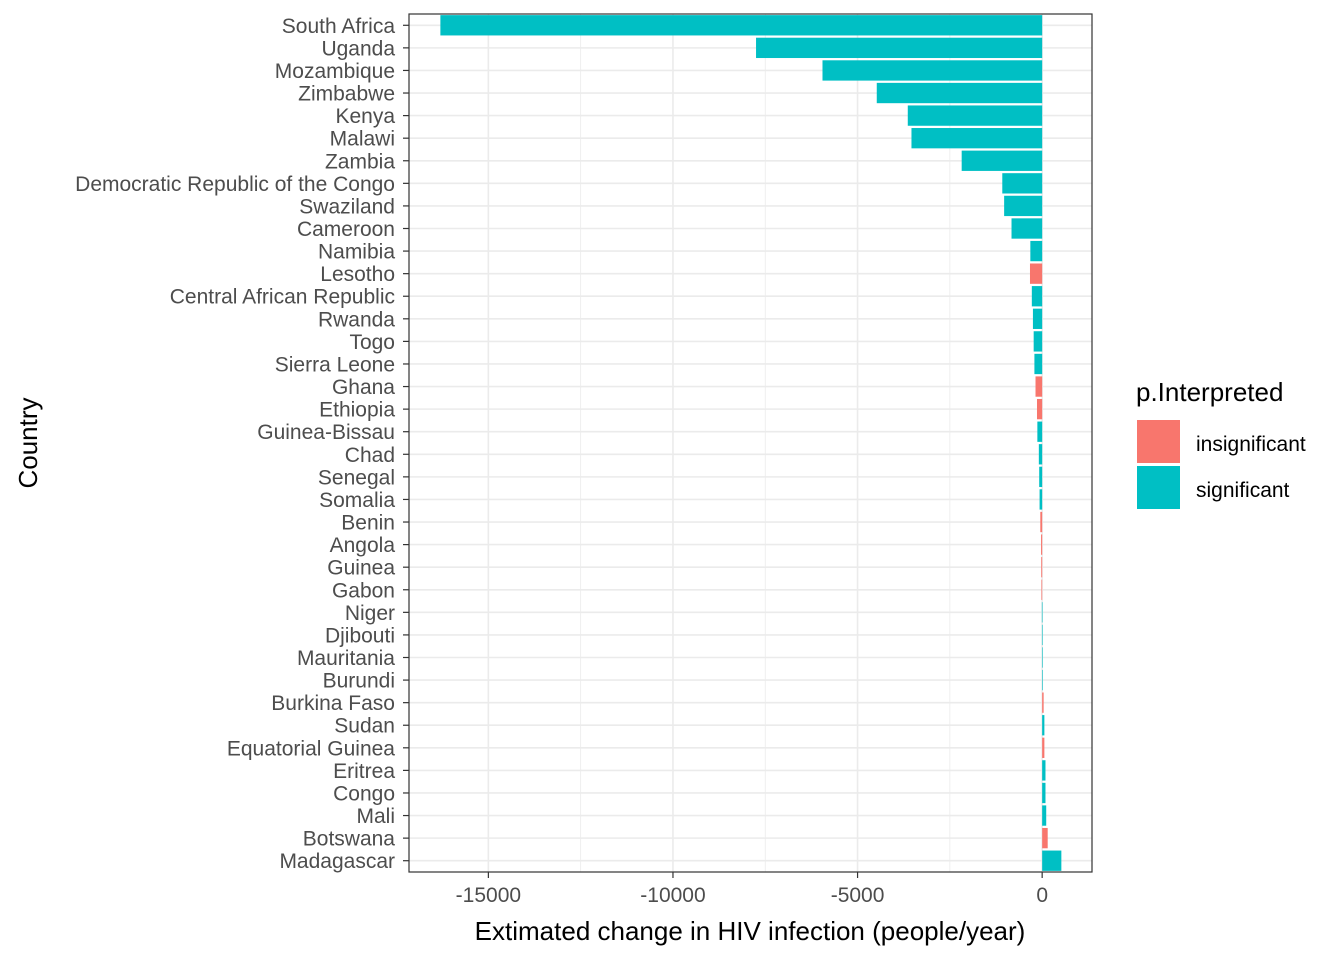 The height and width of the screenshot is (960, 1344). I want to click on y-tick-label: Senegal, so click(356, 477).